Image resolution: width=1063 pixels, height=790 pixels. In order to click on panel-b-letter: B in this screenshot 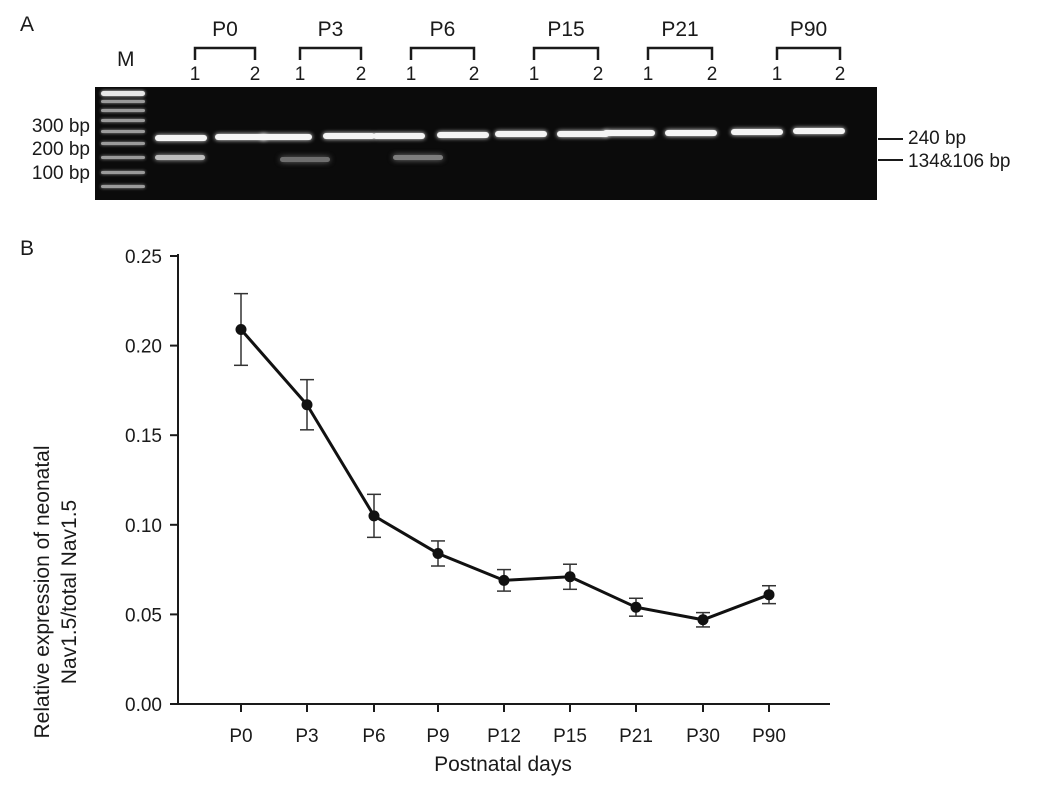, I will do `click(27, 248)`.